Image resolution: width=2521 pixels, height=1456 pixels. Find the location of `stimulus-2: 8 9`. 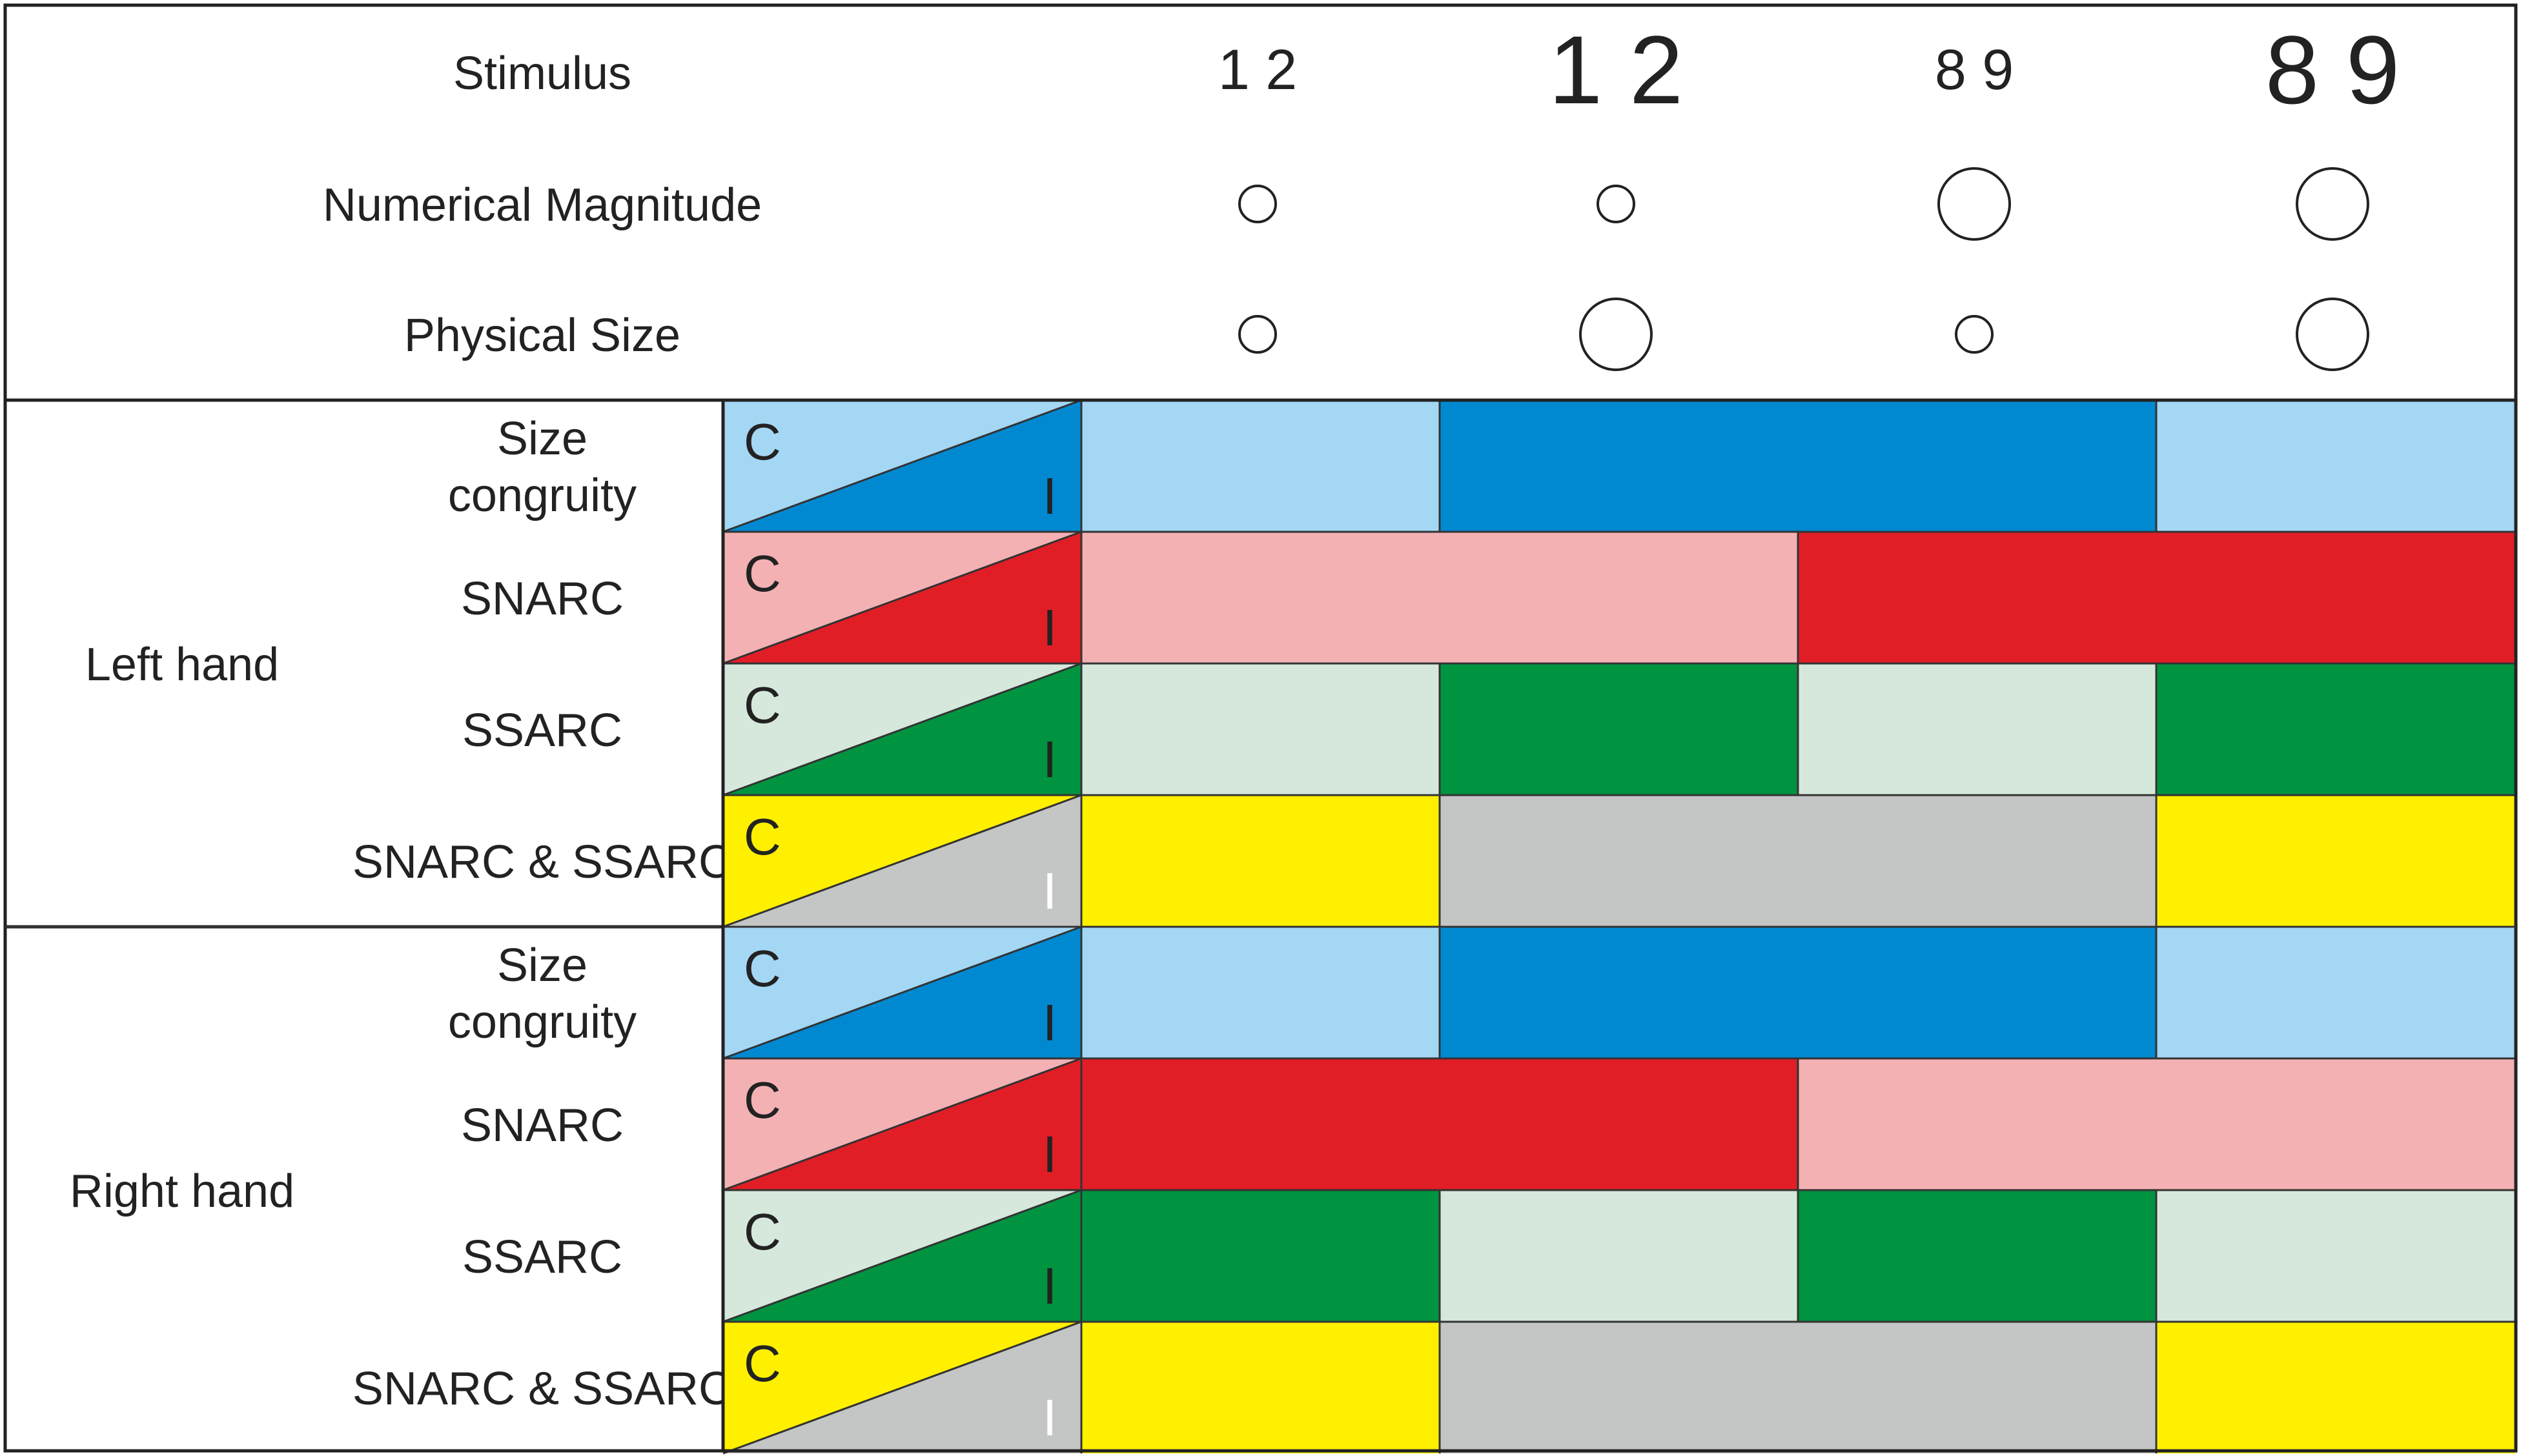

stimulus-2: 8 9 is located at coordinates (1974, 69).